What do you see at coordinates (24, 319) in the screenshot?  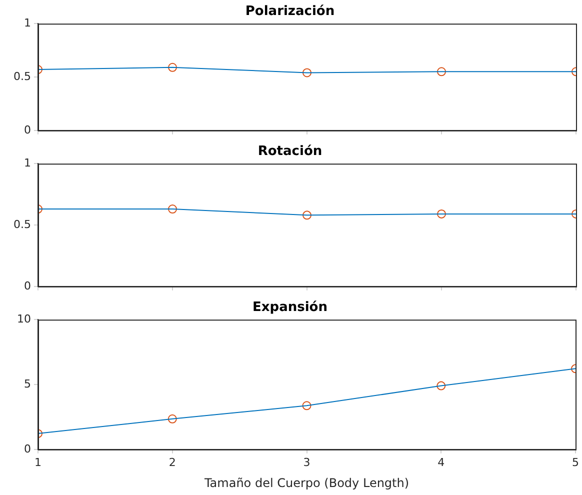 I see `y-tick-label: 10` at bounding box center [24, 319].